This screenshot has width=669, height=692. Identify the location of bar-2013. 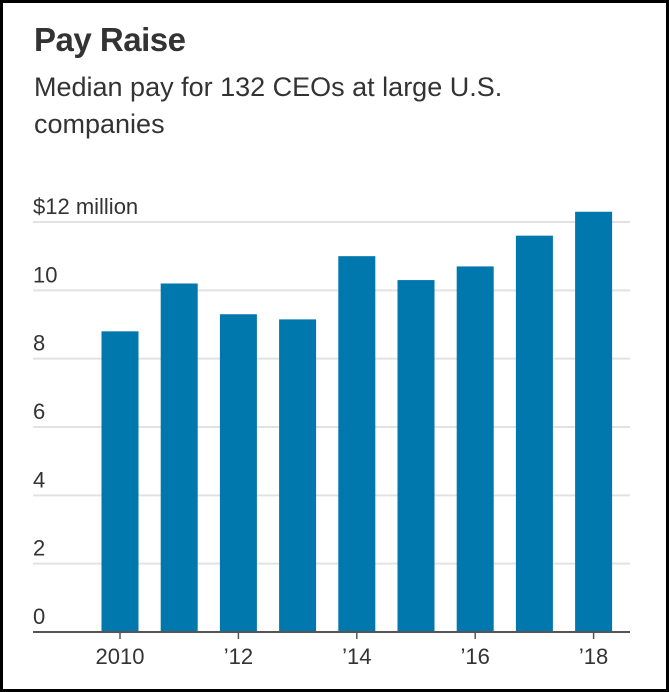
(298, 475).